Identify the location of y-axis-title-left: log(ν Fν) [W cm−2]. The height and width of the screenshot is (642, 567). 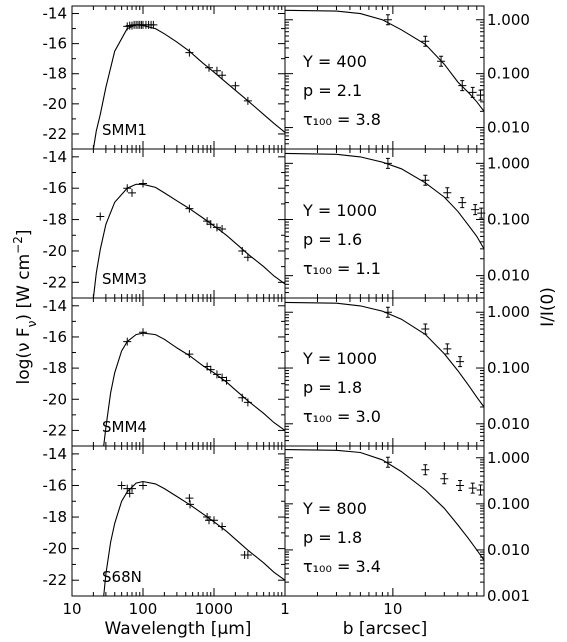
(25, 306).